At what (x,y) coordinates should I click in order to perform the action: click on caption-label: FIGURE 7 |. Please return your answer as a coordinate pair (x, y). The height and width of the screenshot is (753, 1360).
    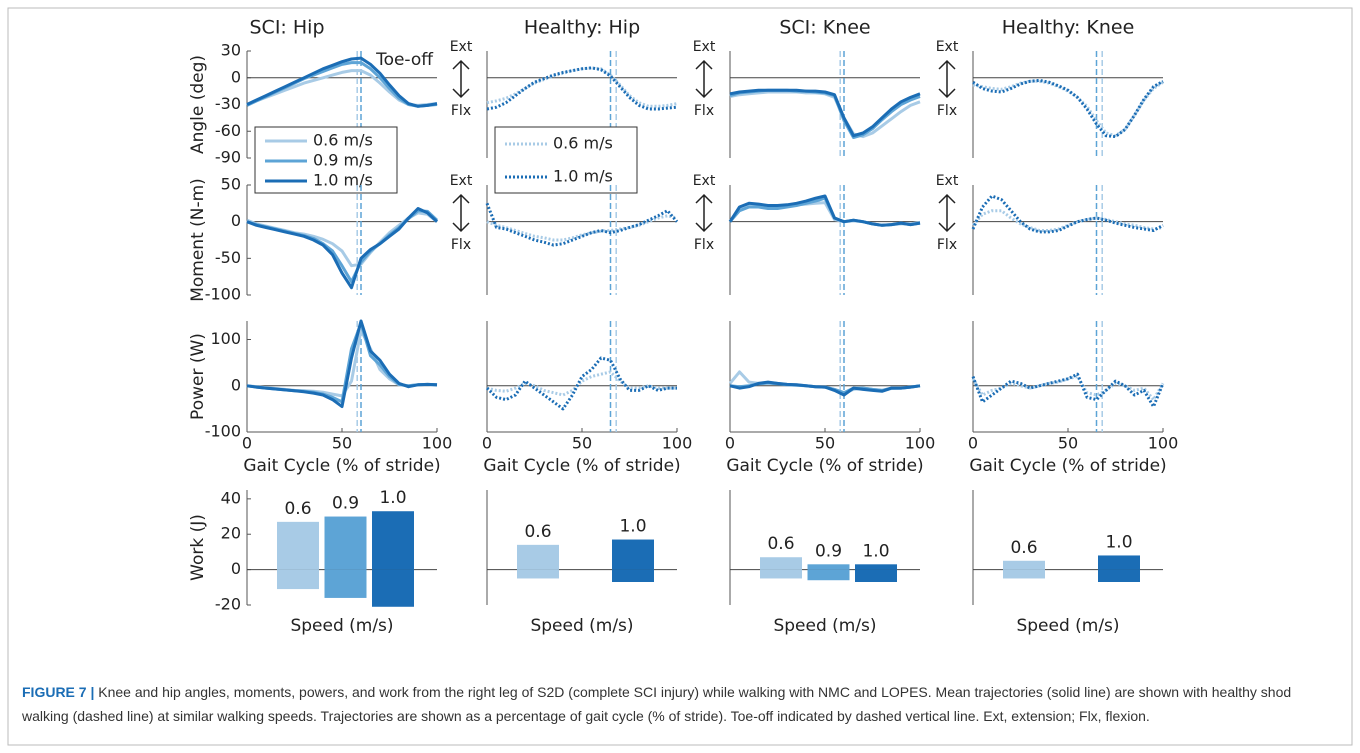
    Looking at the image, I should click on (58, 692).